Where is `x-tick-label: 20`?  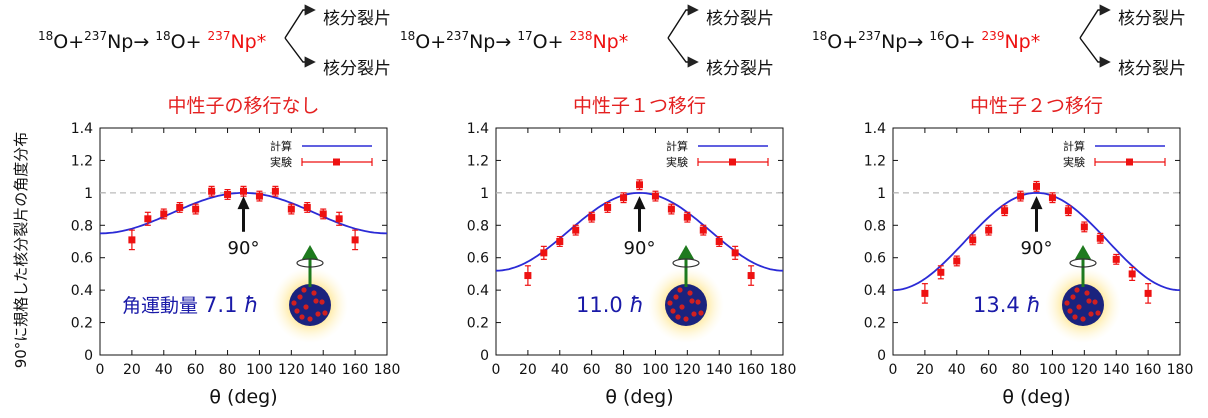
x-tick-label: 20 is located at coordinates (925, 370).